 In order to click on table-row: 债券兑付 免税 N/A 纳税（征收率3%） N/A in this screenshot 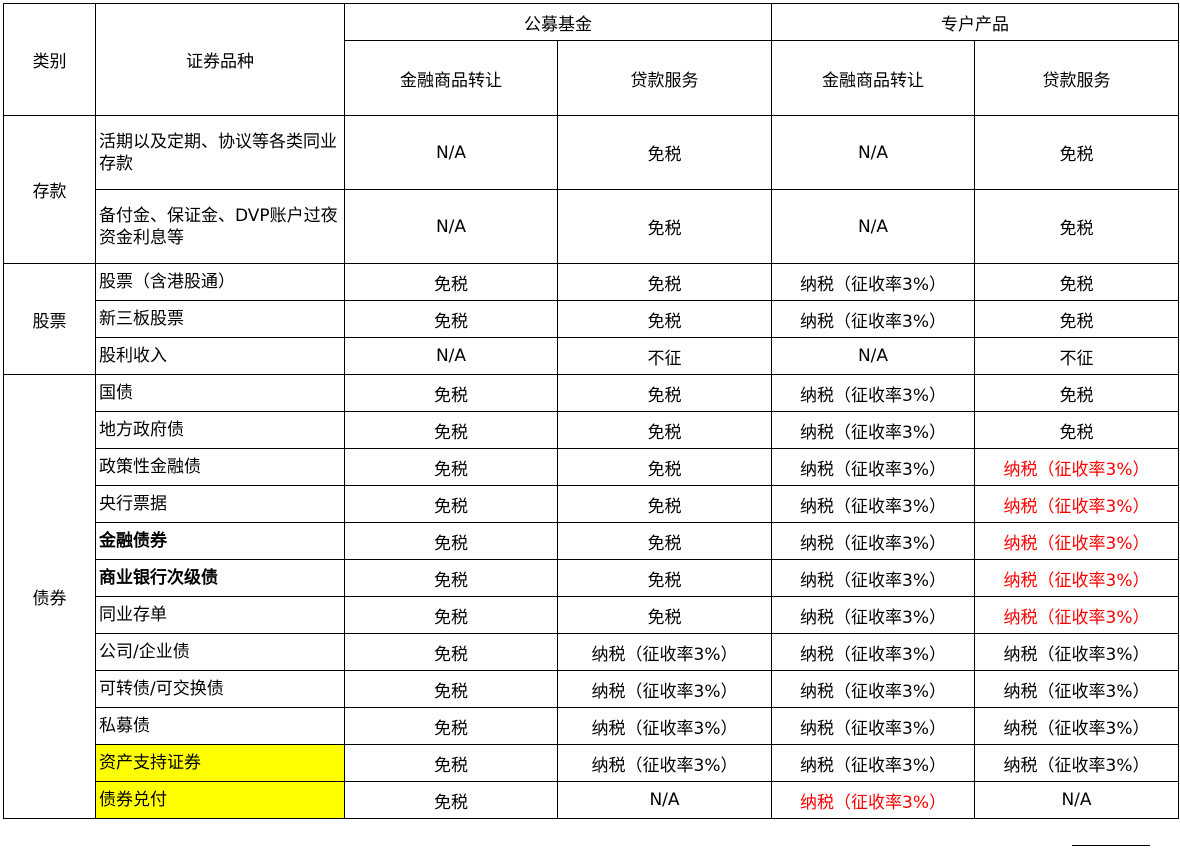, I will do `click(591, 800)`.